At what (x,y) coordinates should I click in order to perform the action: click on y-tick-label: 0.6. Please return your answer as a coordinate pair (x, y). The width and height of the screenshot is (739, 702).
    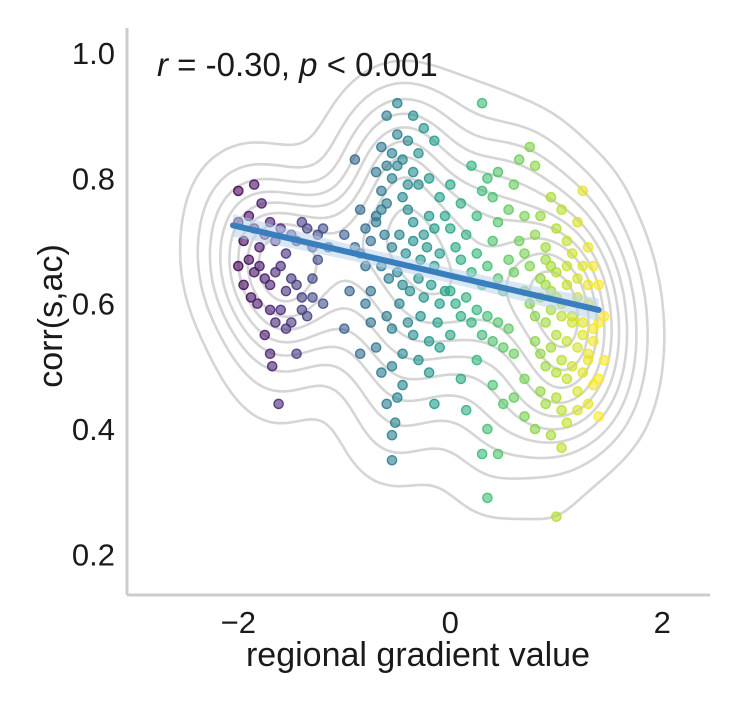
    Looking at the image, I should click on (93, 304).